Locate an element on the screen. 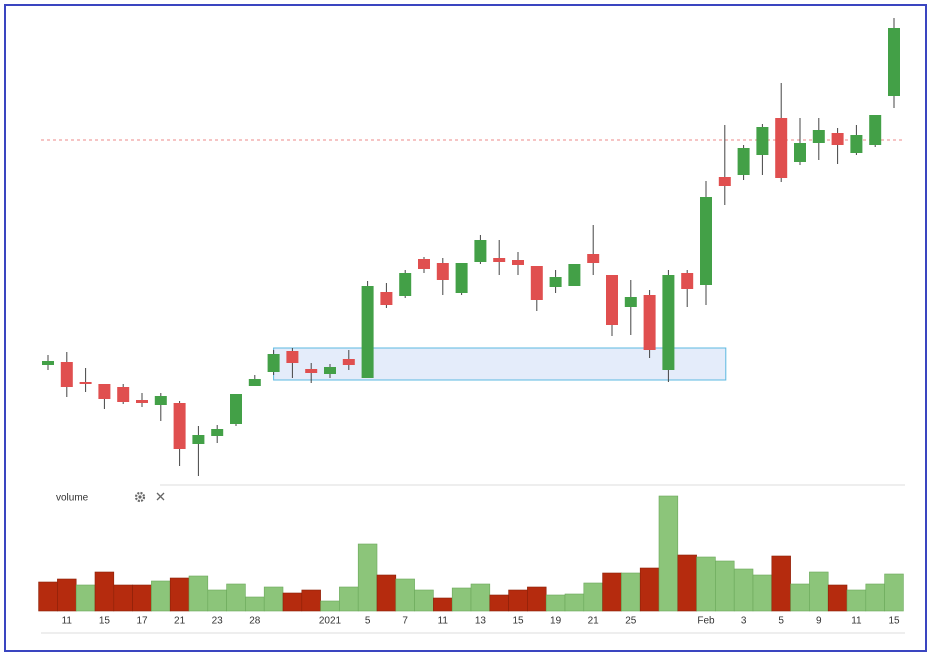  settings-icon is located at coordinates (140, 497).